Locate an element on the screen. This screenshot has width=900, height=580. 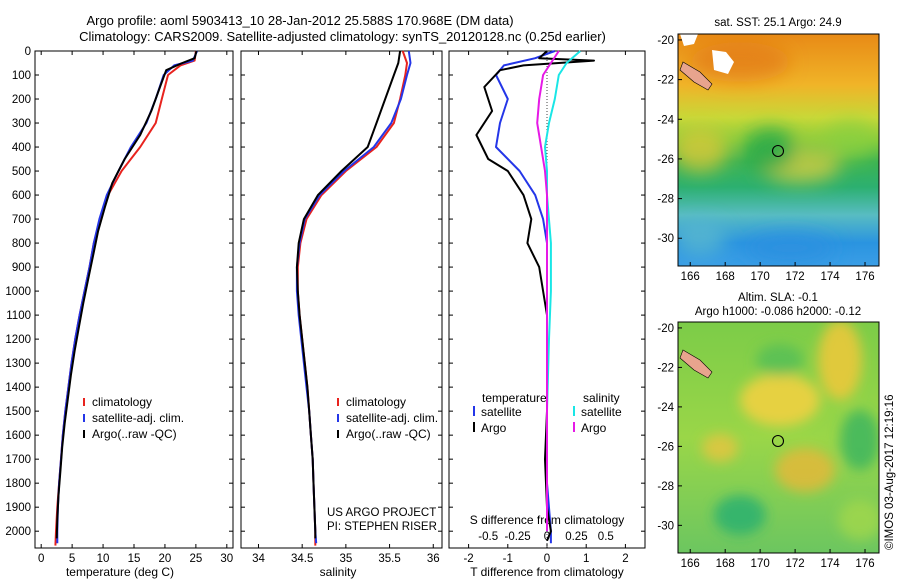
sla-map-subtitle: Argo h1000: -0.086 h2000: -0.12 is located at coordinates (778, 312).